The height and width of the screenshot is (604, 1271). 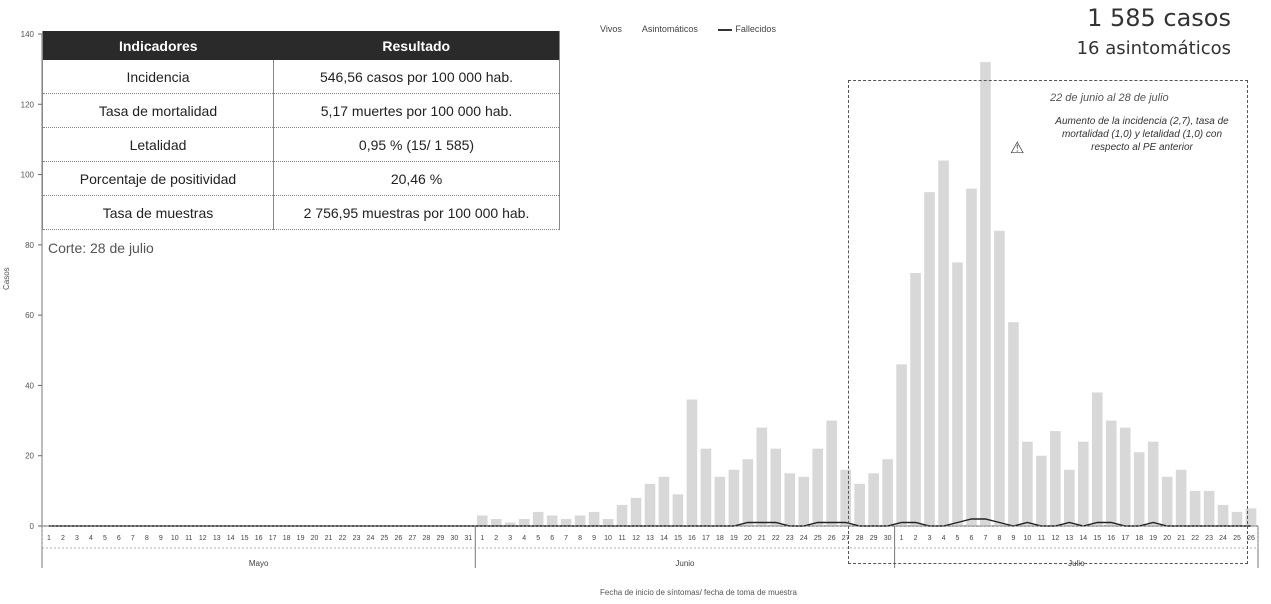 I want to click on table-row: Letalidad 0,95 % (15/ 1 585), so click(x=301, y=144).